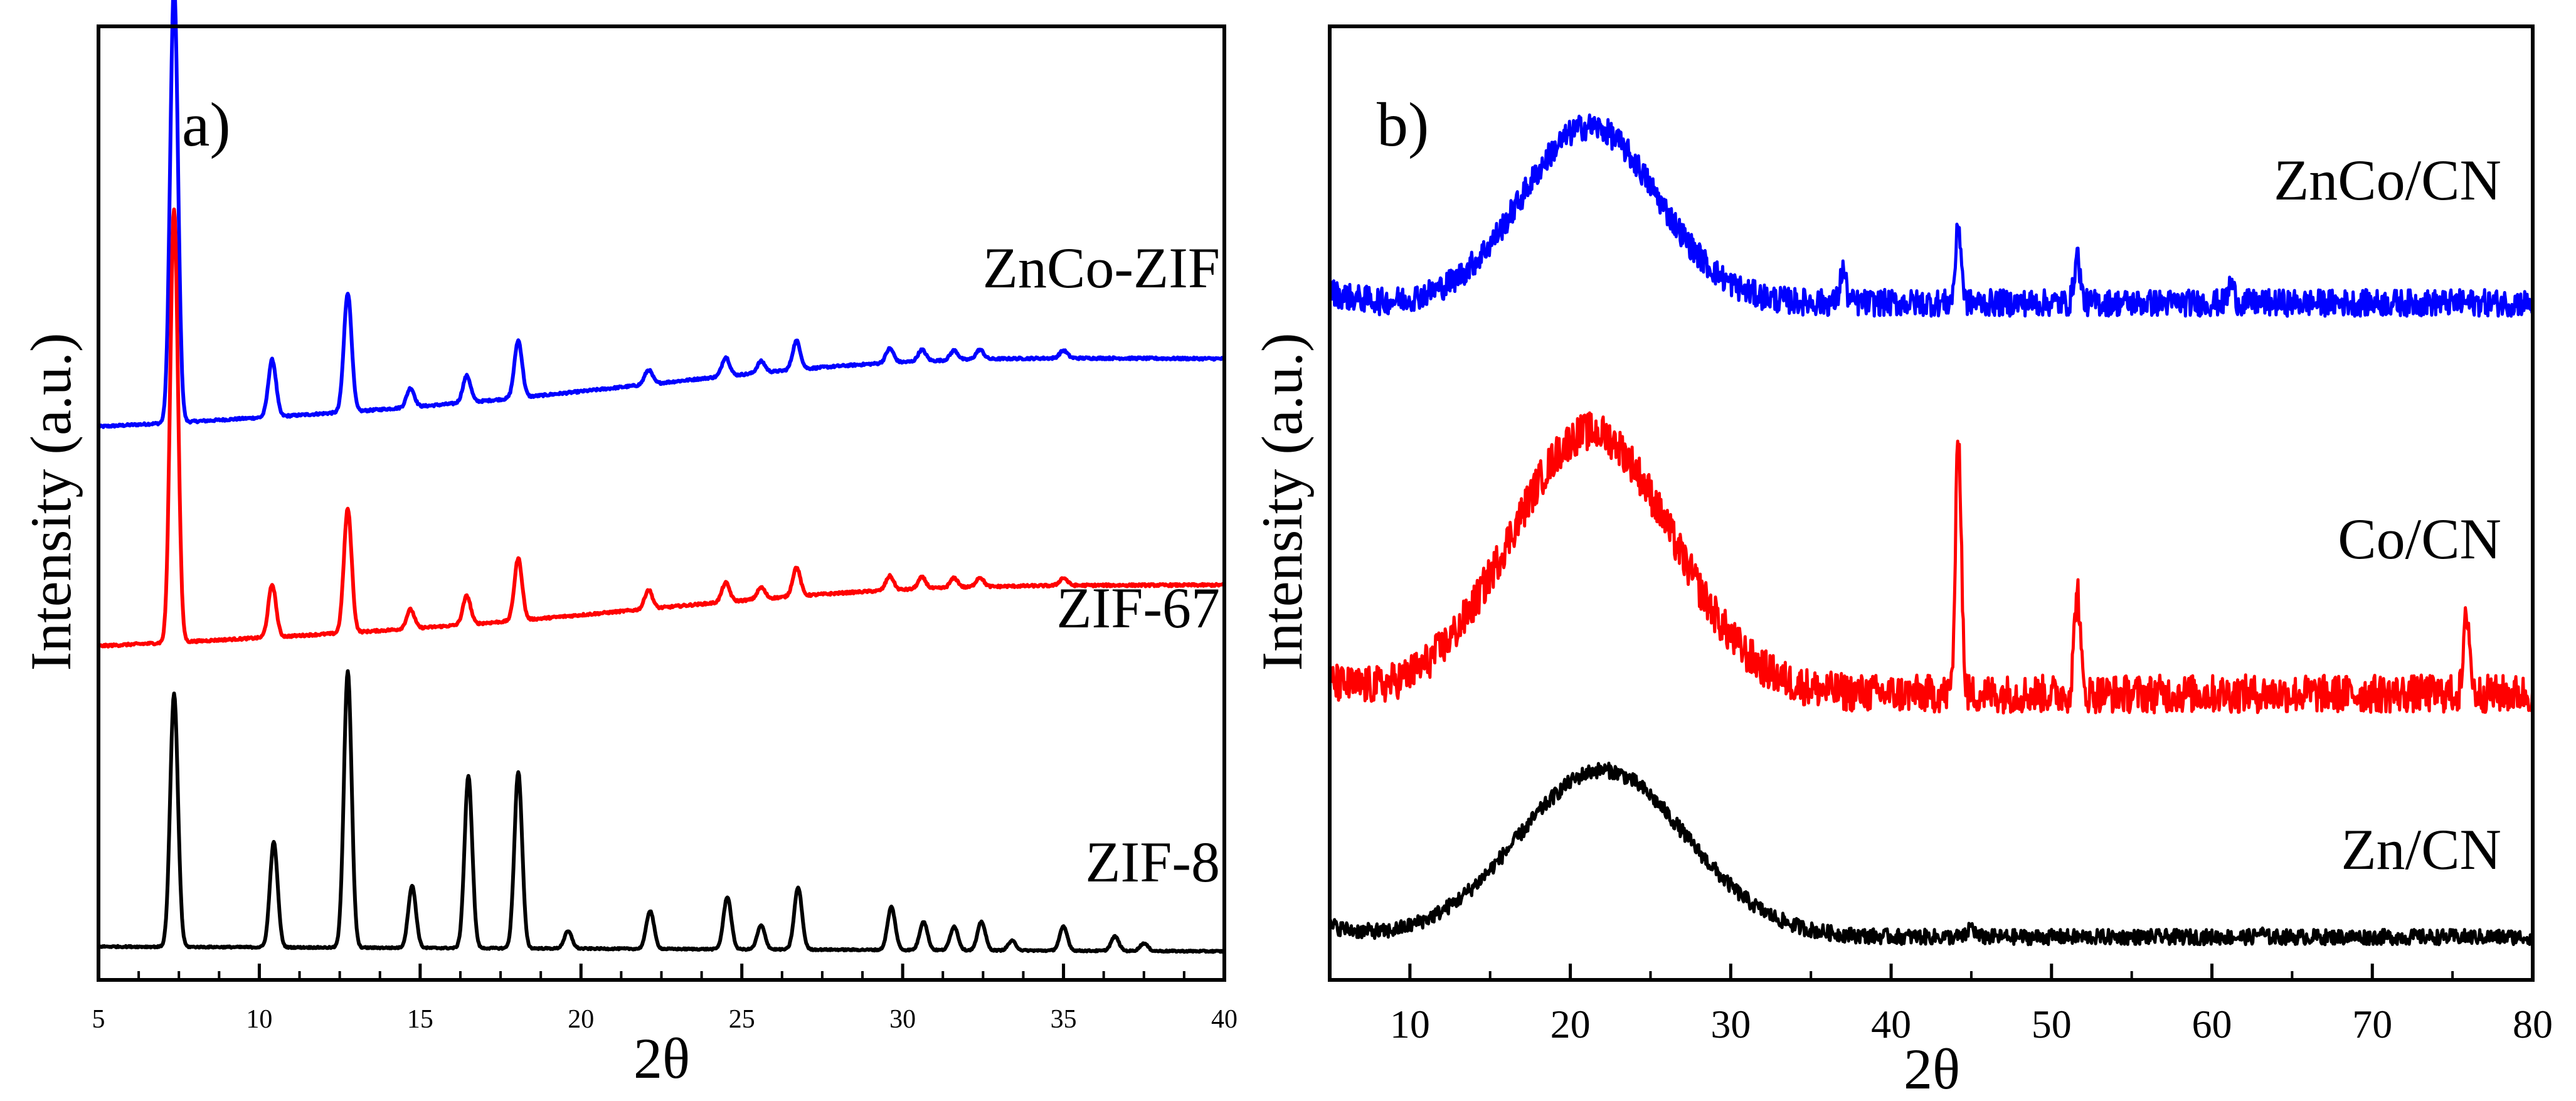 The height and width of the screenshot is (1101, 2576). I want to click on panel-b-x-axis-title: 2θ, so click(1932, 1069).